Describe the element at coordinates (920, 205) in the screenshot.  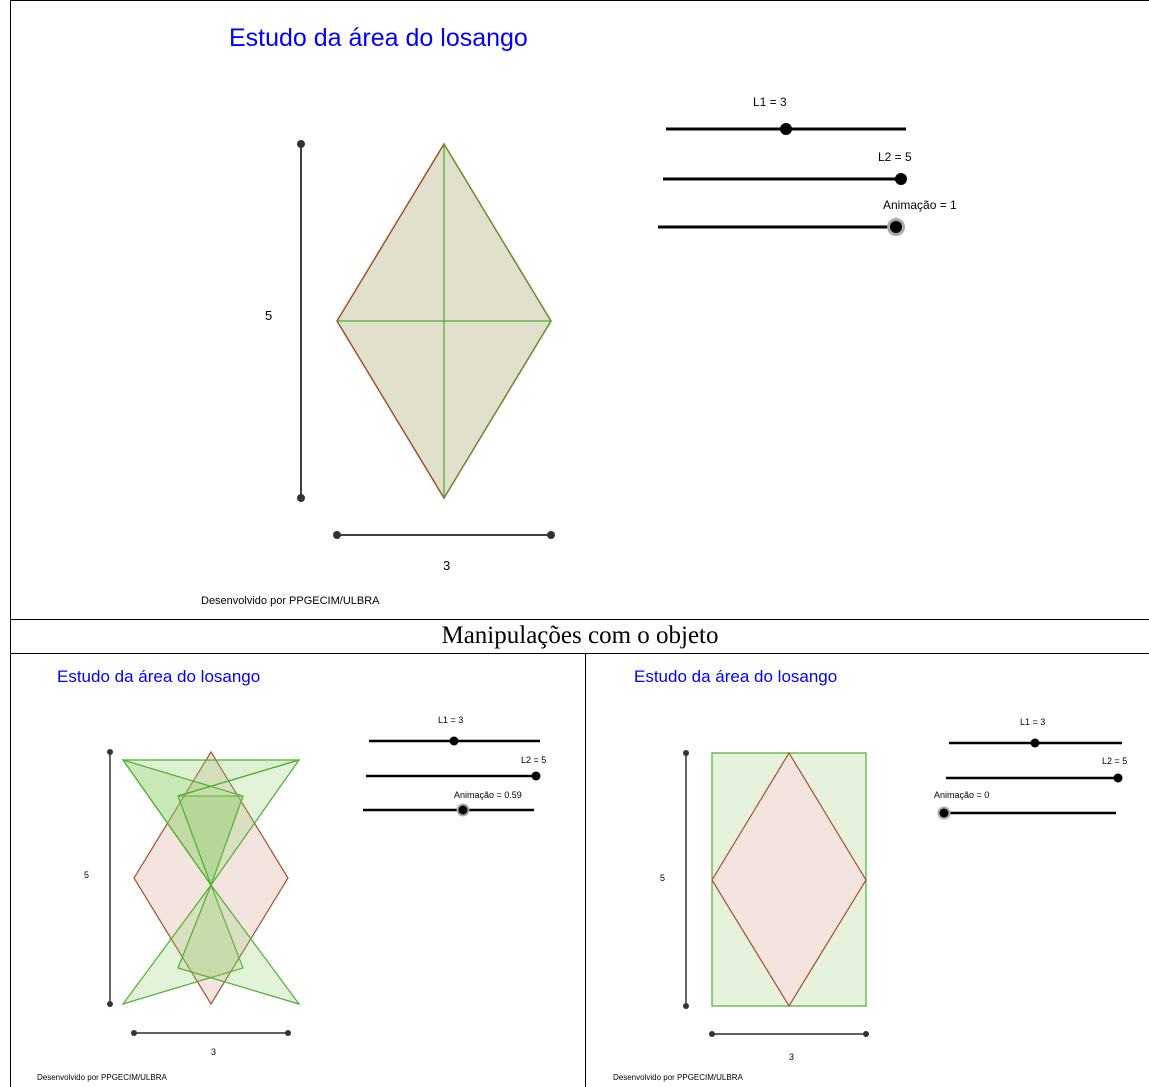
I see `slider-animation-label: Animação = 1` at that location.